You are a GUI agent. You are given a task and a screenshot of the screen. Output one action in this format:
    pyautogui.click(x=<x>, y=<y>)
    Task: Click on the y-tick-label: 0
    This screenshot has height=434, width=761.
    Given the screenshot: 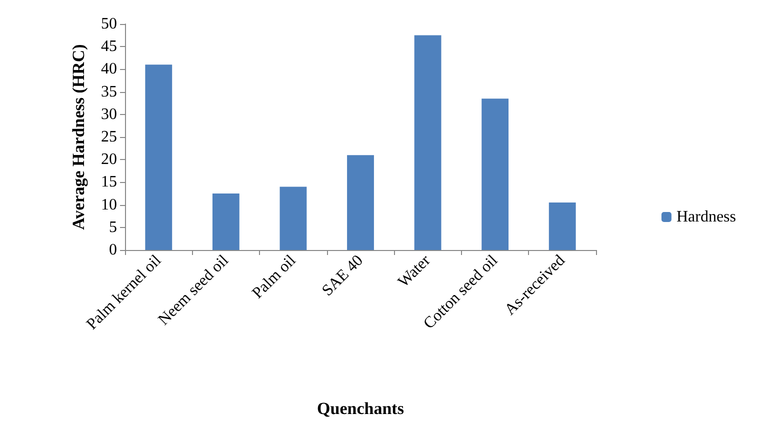 What is the action you would take?
    pyautogui.click(x=113, y=250)
    